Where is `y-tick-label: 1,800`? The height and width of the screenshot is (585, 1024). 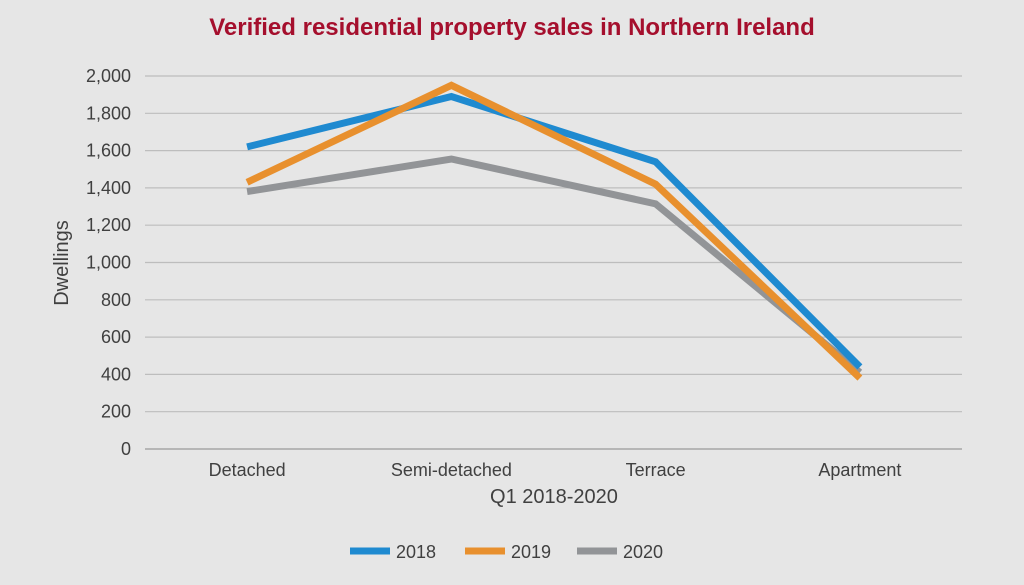
y-tick-label: 1,800 is located at coordinates (108, 113).